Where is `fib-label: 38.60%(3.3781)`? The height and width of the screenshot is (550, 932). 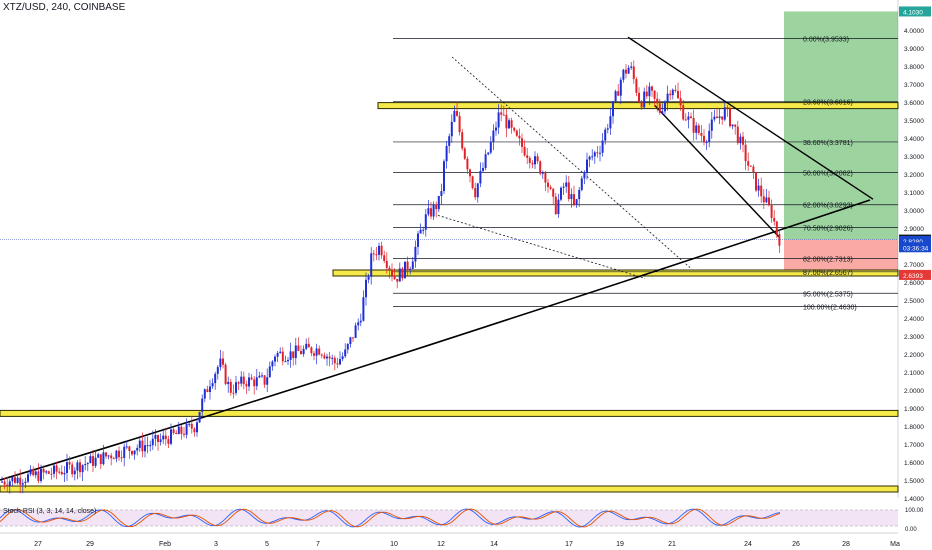 fib-label: 38.60%(3.3781) is located at coordinates (828, 143).